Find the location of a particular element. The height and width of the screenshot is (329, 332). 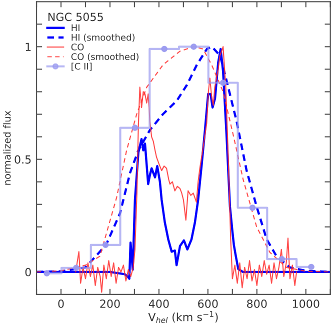

x-tick-label: 600 is located at coordinates (208, 304).